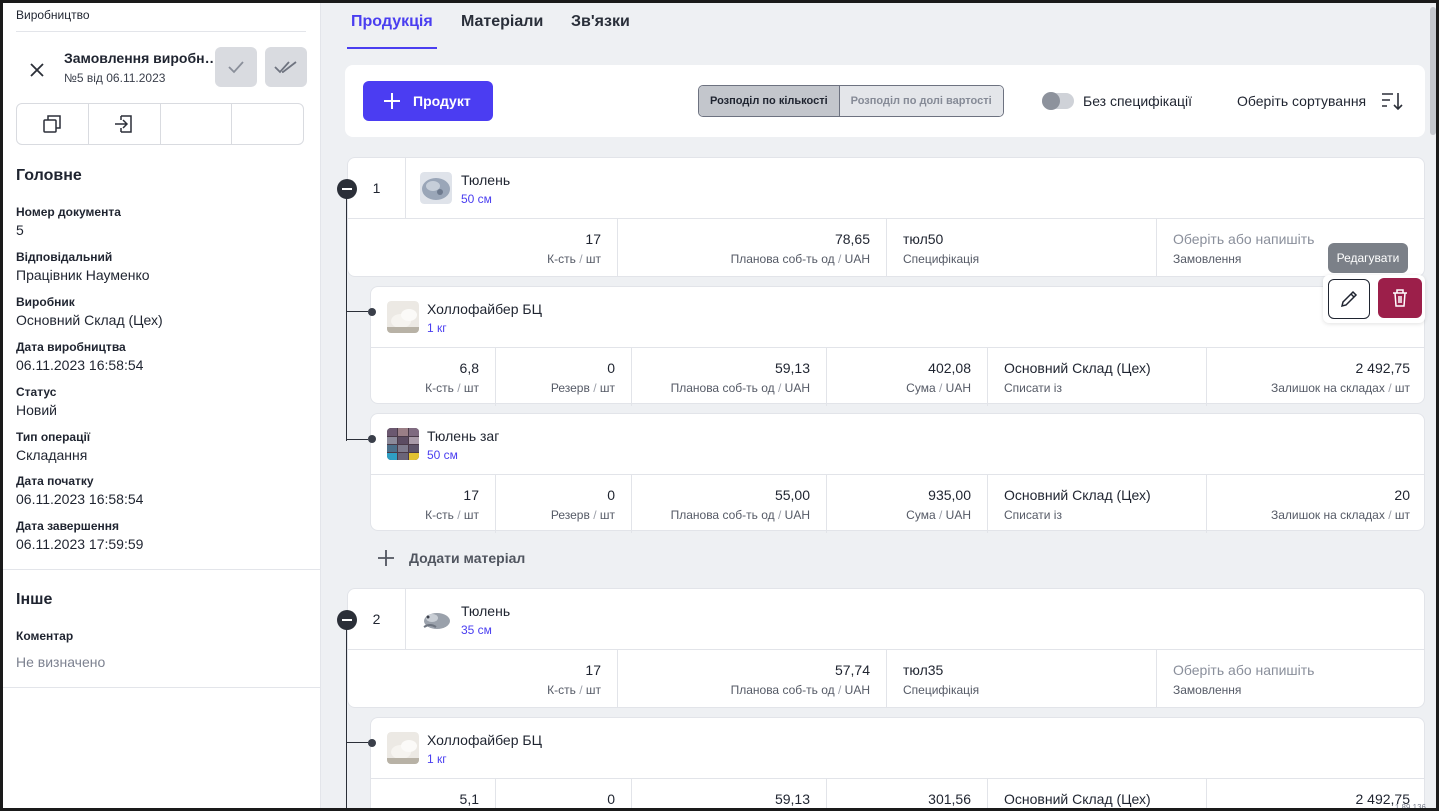 The height and width of the screenshot is (811, 1439). I want to click on field-label: Дата завершення, so click(67, 526).